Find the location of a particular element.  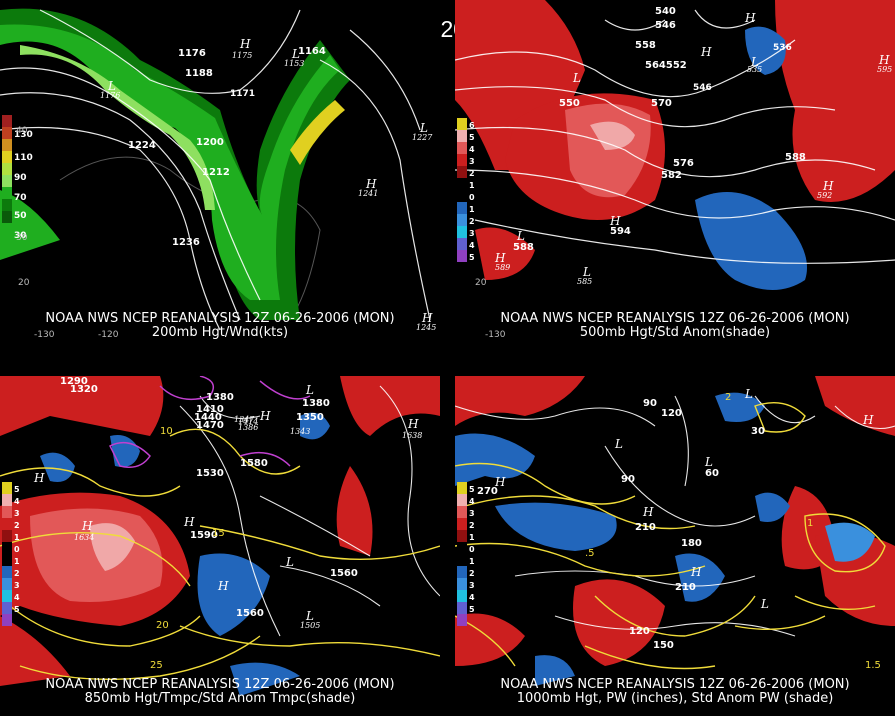

axis-label: -130 is located at coordinates (495, 335).